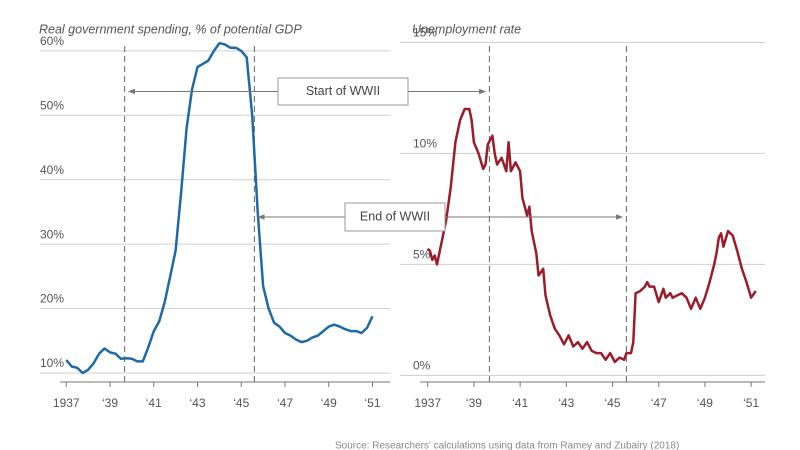  What do you see at coordinates (425, 33) in the screenshot?
I see `y-tick-label: 15%` at bounding box center [425, 33].